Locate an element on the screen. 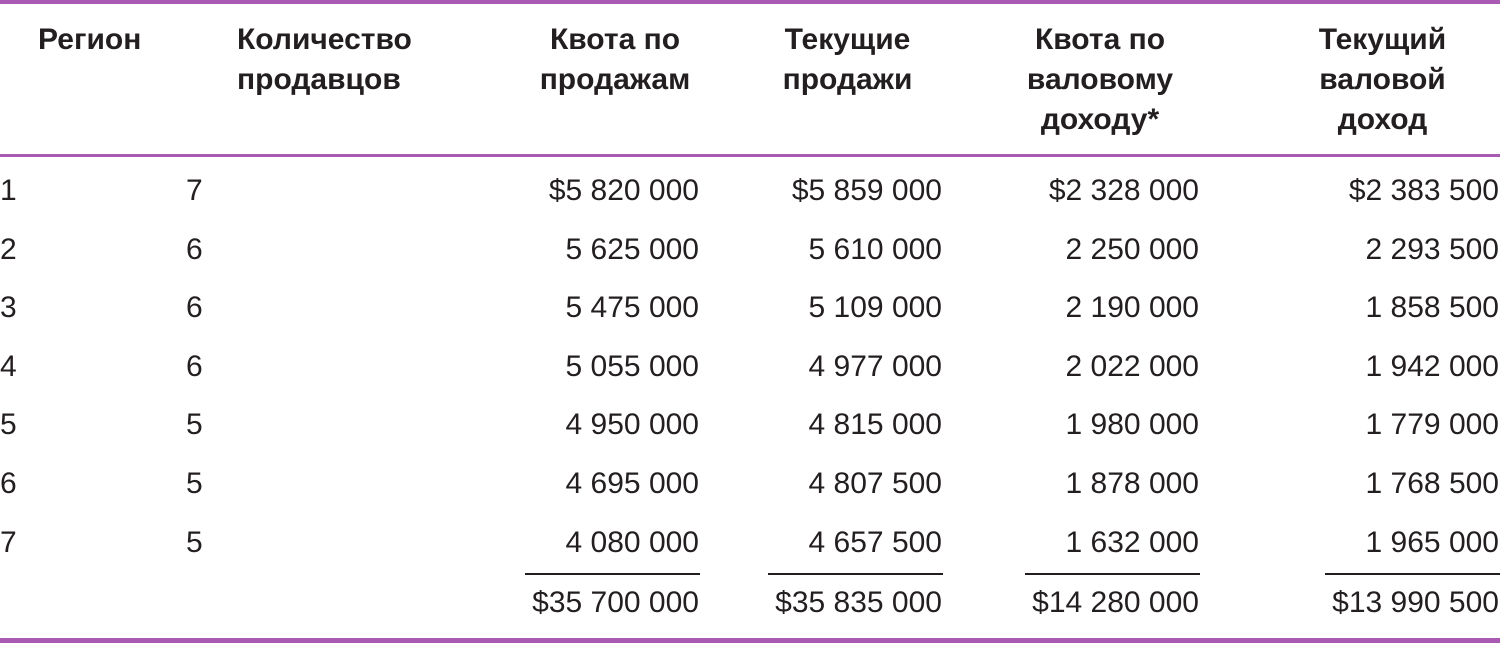  gross-margin-quota-total: $14 280 000 is located at coordinates (1115, 602).